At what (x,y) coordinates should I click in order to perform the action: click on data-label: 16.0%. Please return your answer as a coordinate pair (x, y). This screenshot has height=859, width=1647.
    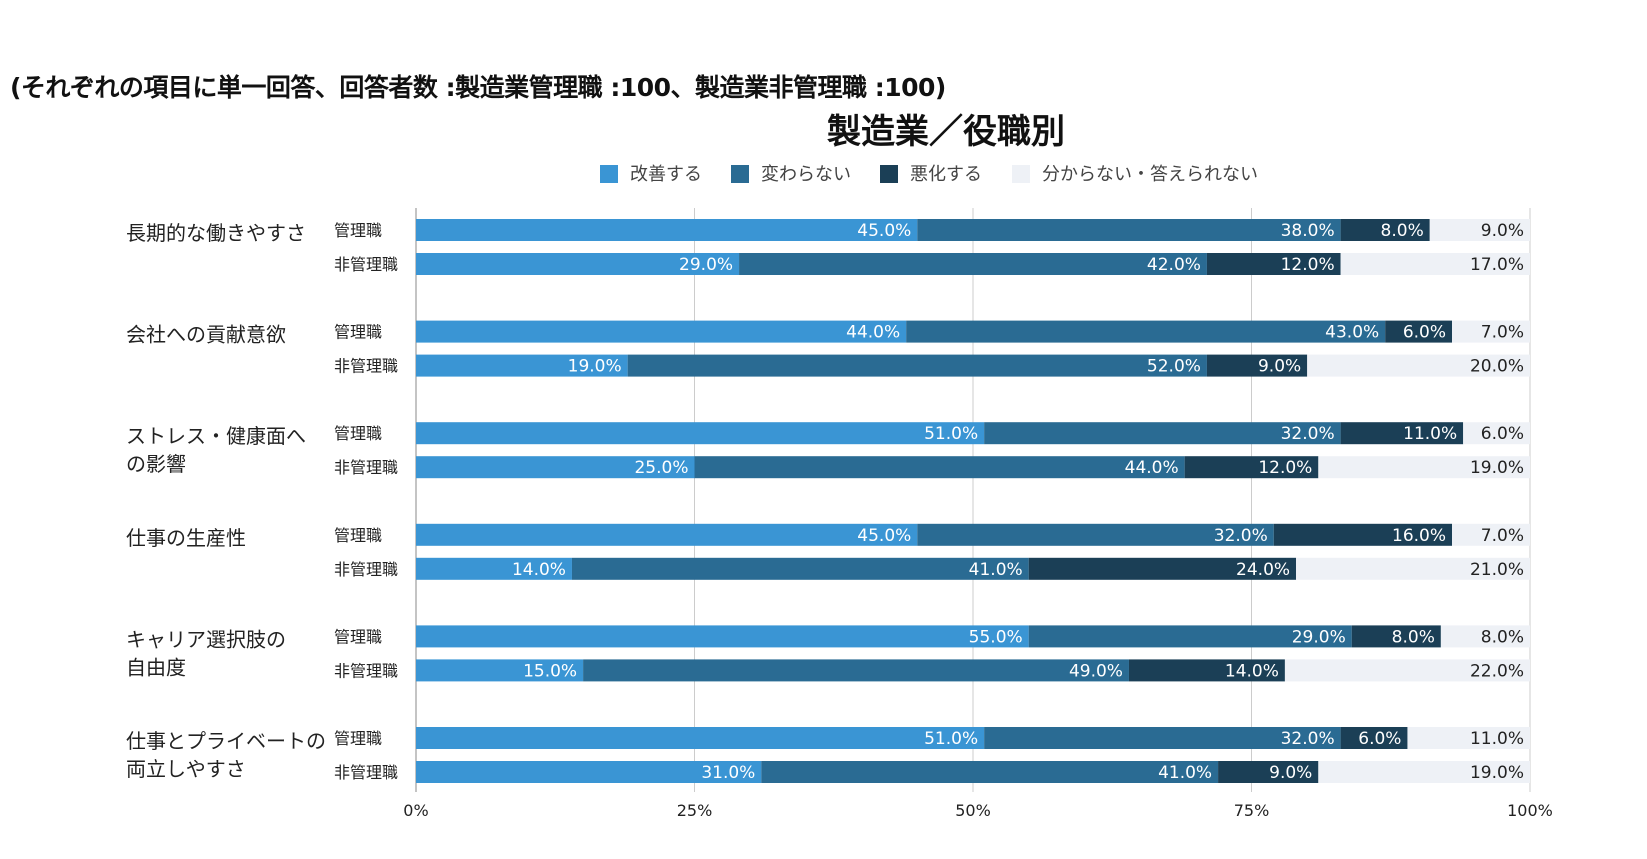
    Looking at the image, I should click on (1419, 536).